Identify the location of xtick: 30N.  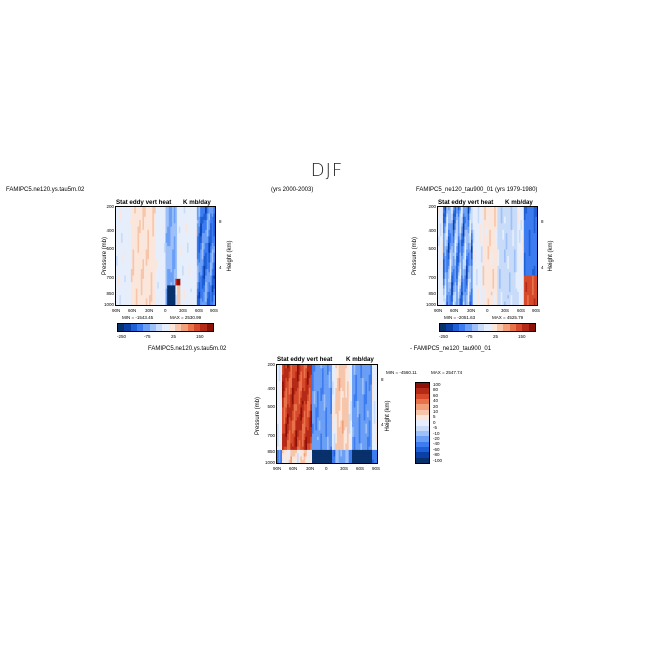
(471, 310).